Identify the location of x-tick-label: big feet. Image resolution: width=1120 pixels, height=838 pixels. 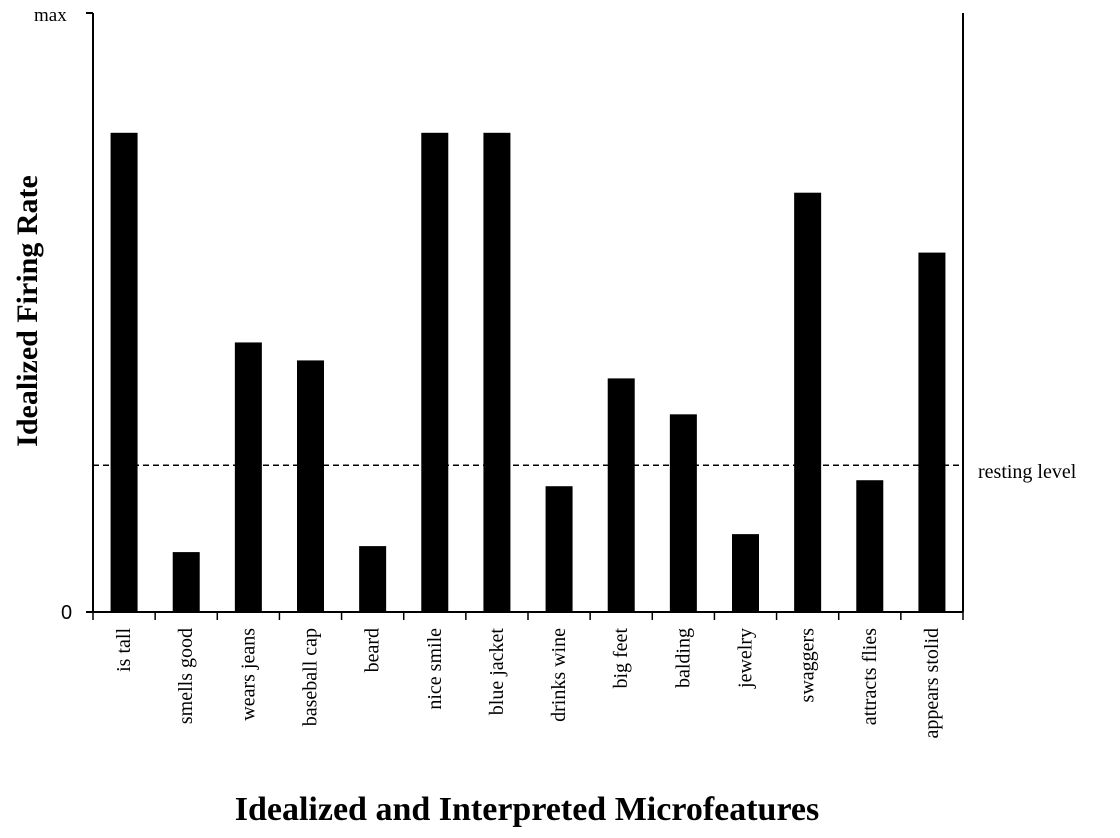
(621, 658).